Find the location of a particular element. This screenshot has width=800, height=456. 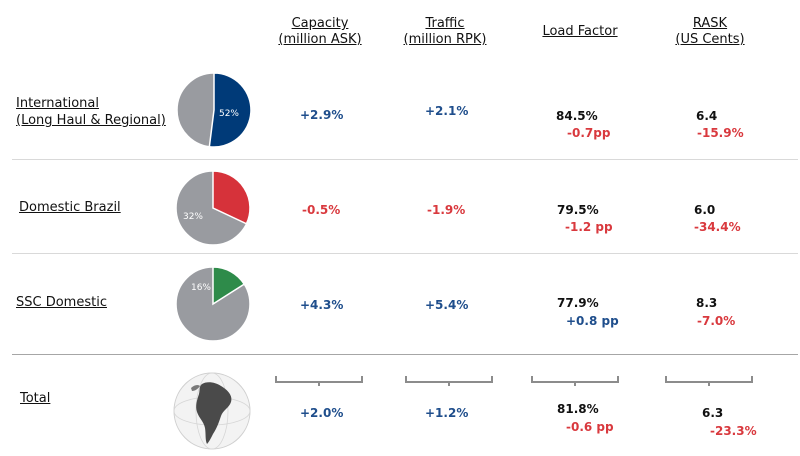

capacity-header: Capacity (million ASK) is located at coordinates (320, 32).